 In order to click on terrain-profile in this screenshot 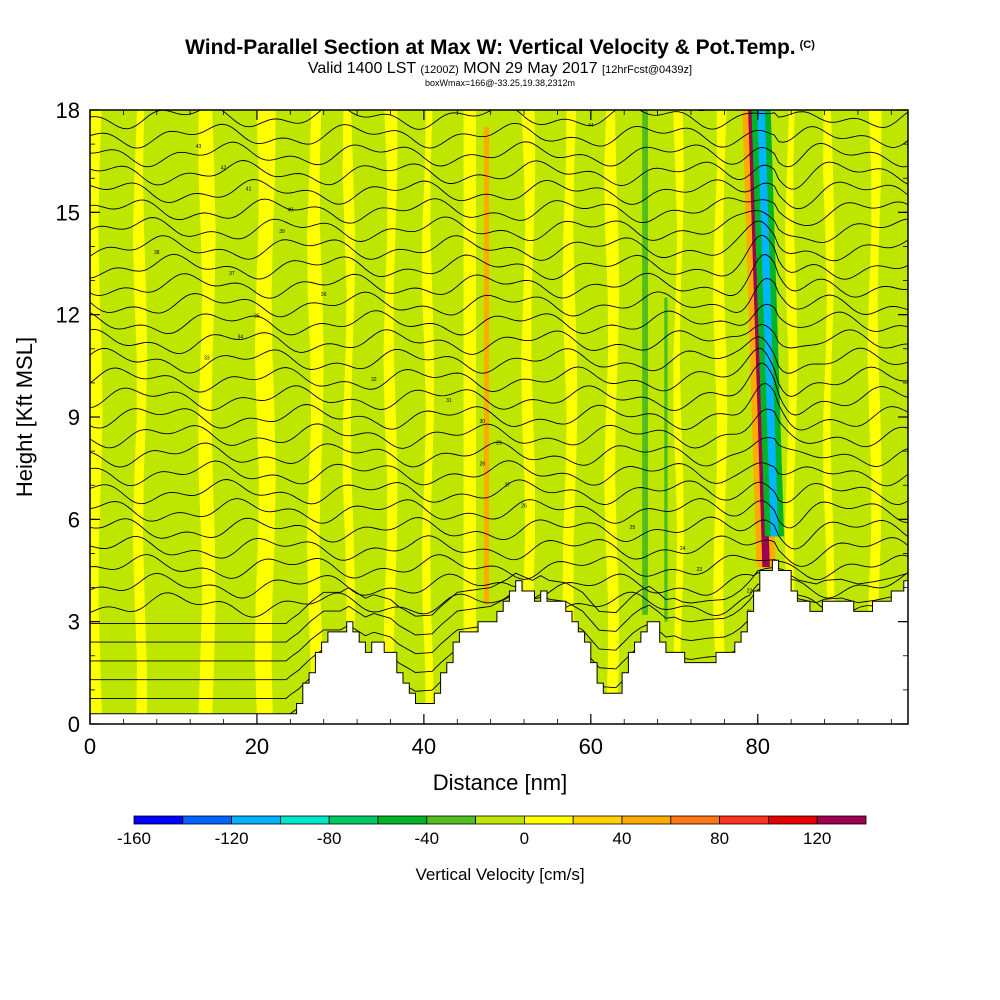, I will do `click(499, 641)`.